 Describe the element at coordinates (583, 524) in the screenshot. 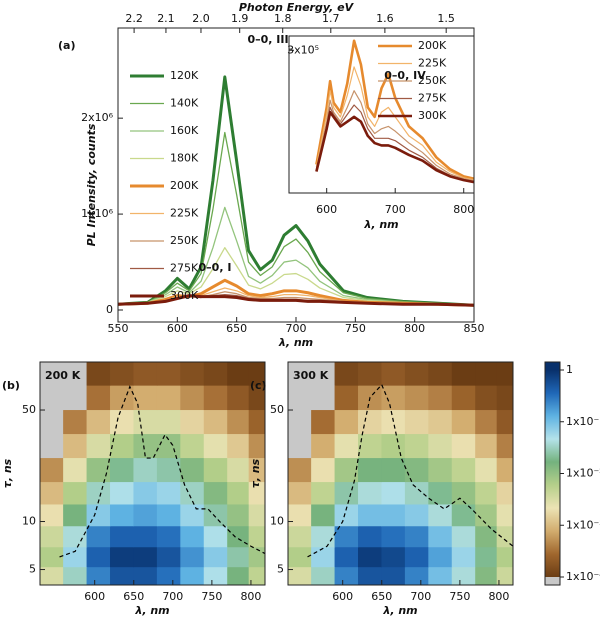

I see `colorbar-tick-label: 1x10⁻³` at that location.